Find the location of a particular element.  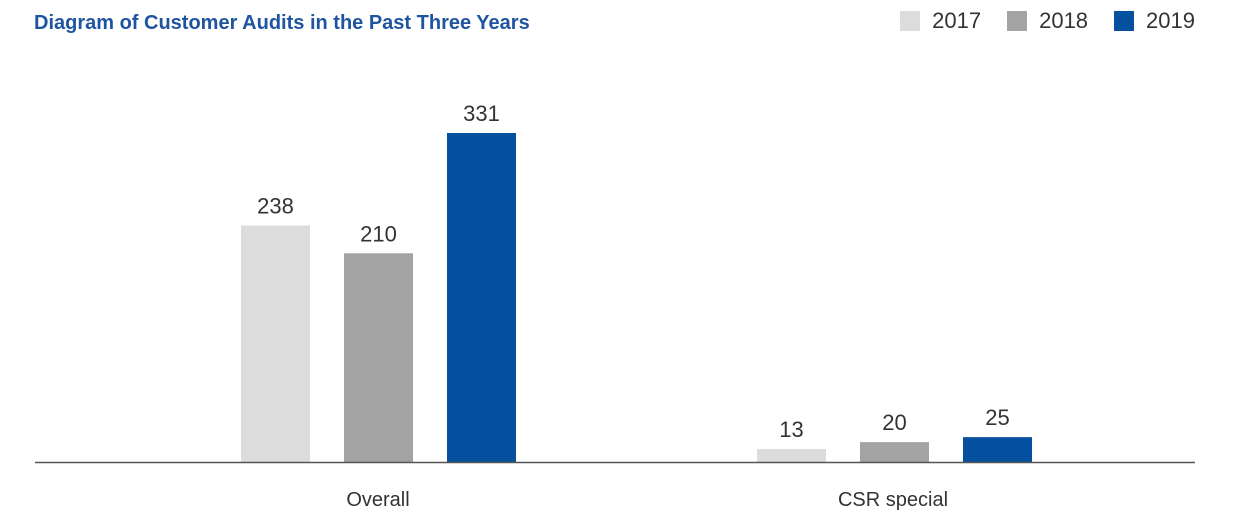

data-label-2018-overall: 210 is located at coordinates (378, 233).